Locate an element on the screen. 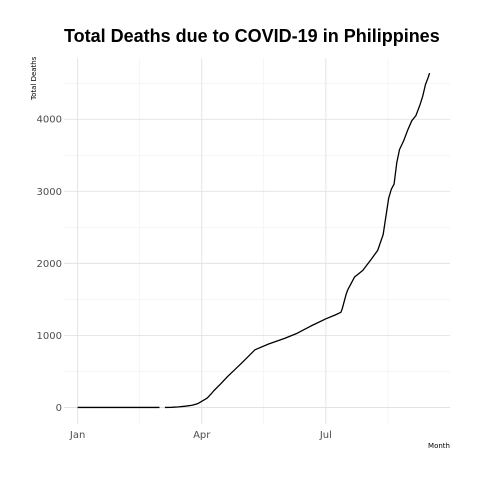 This screenshot has width=480, height=480. x-tick-label: Jan is located at coordinates (77, 435).